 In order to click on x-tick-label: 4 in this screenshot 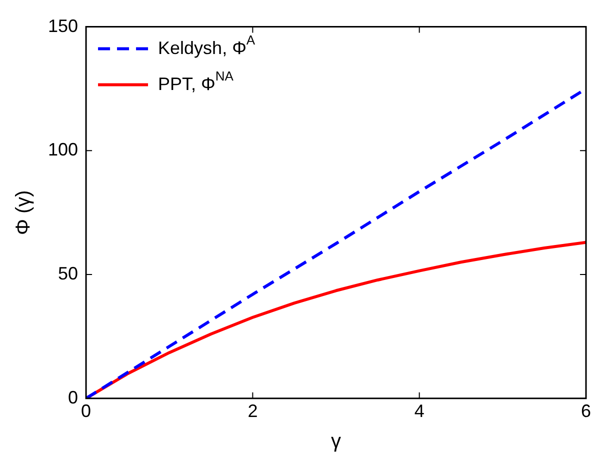, I will do `click(419, 411)`.